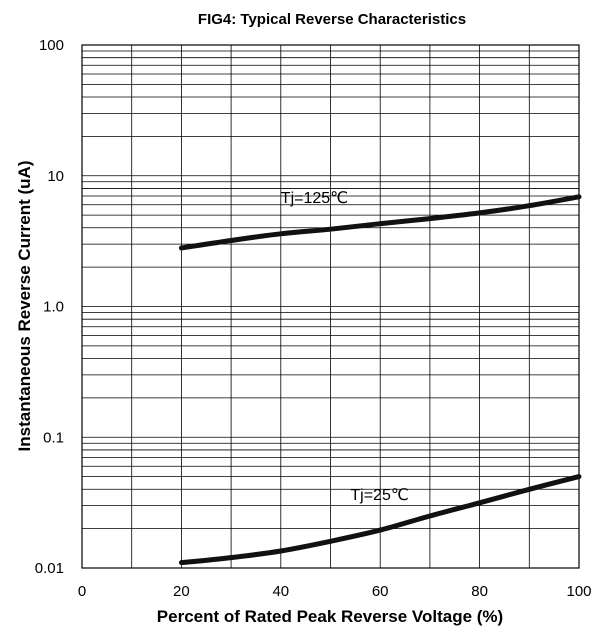 The height and width of the screenshot is (629, 605). Describe the element at coordinates (332, 19) in the screenshot. I see `chart-title: FIG4: Typical Reverse Characteristics` at that location.